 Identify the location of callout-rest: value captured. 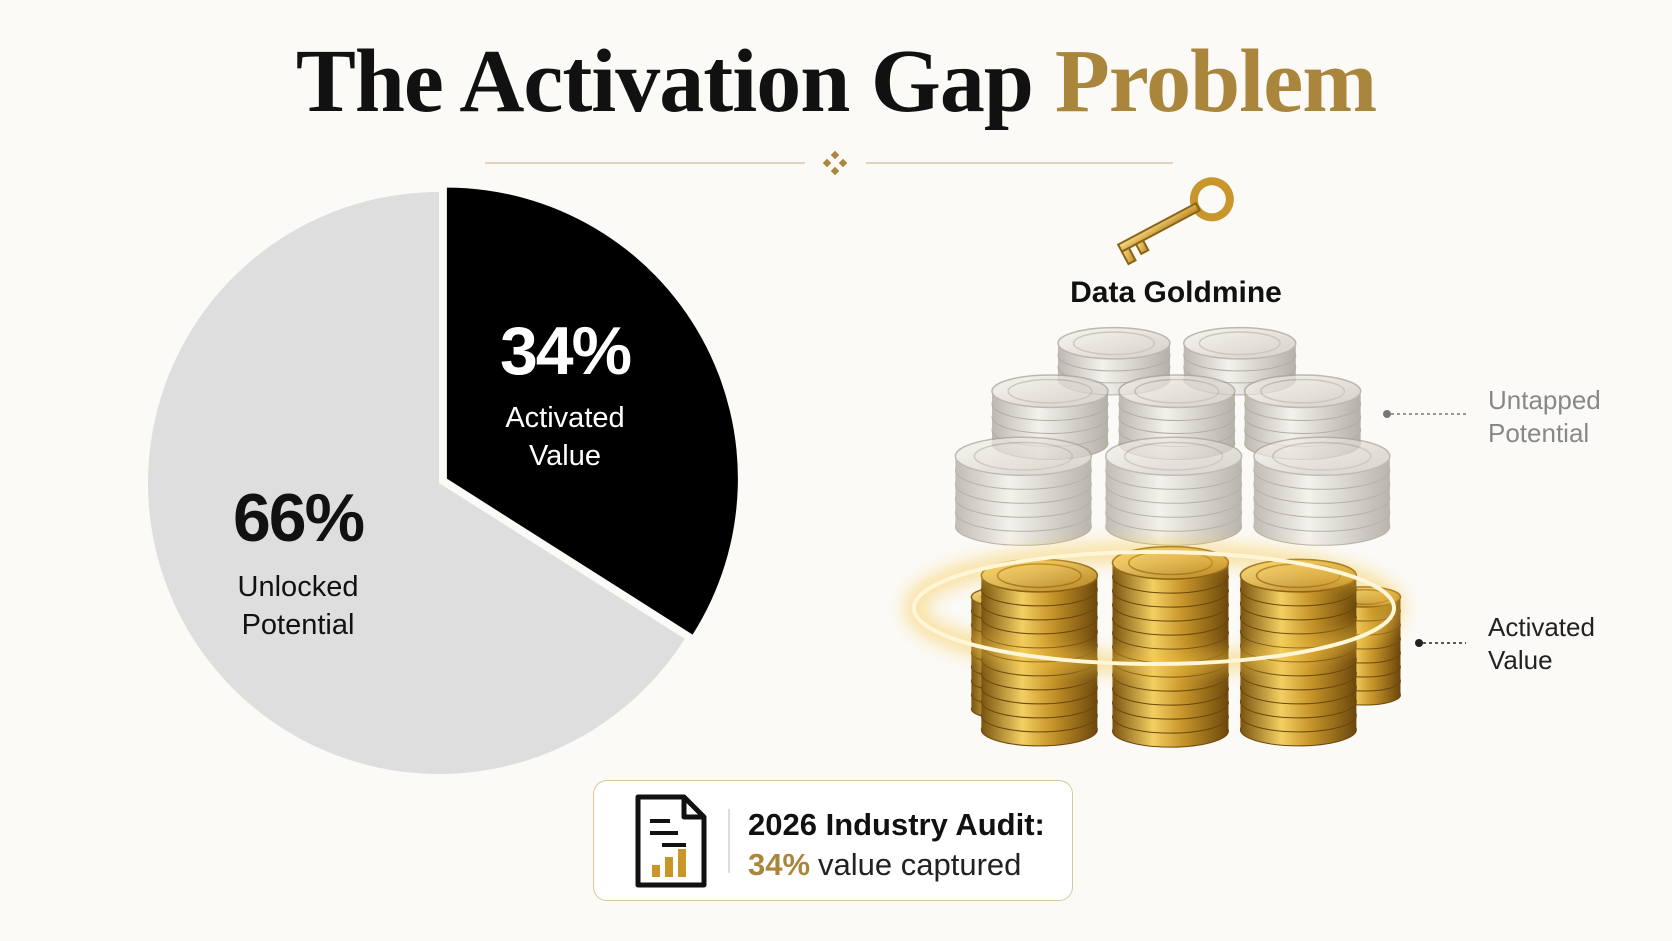
(920, 864).